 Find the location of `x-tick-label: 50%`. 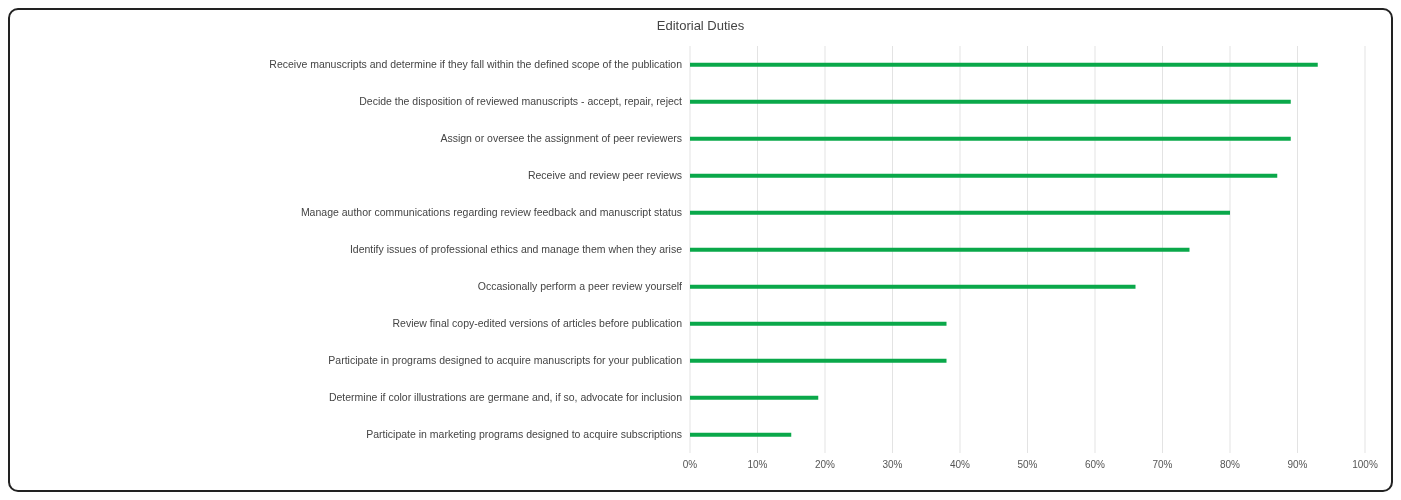

x-tick-label: 50% is located at coordinates (1027, 465).